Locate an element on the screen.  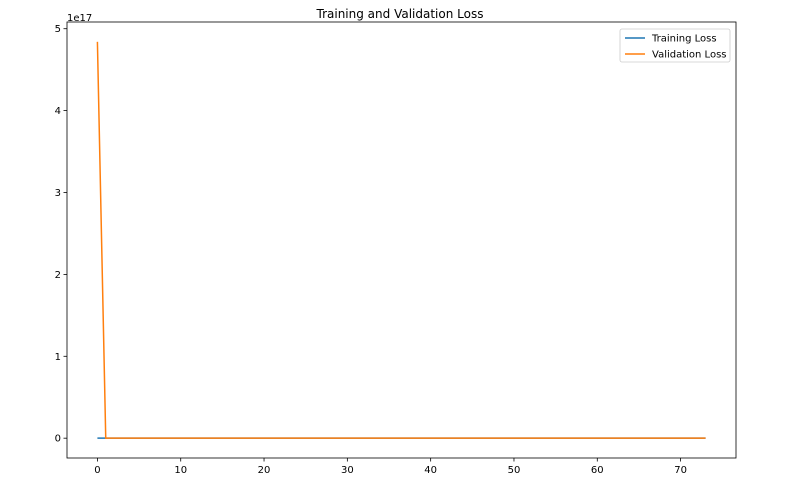
x-tick-label: 40 is located at coordinates (430, 470).